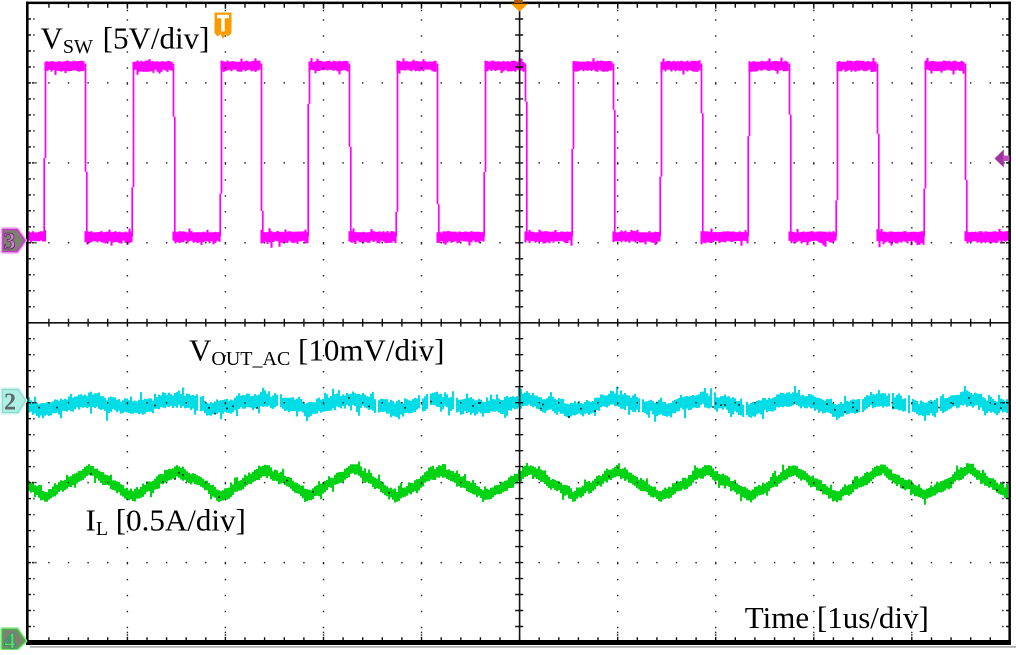  What do you see at coordinates (10, 242) in the screenshot?
I see `svg-text: 3` at bounding box center [10, 242].